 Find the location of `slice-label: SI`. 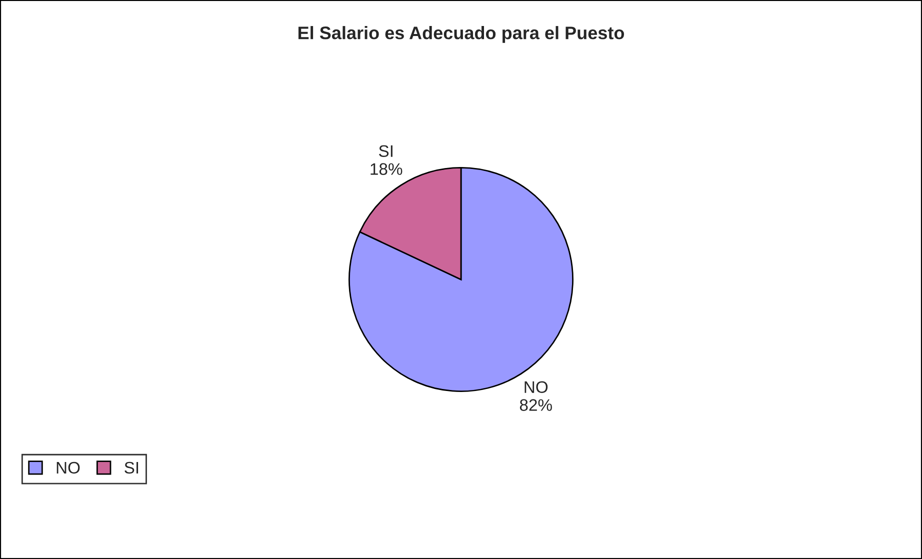

slice-label: SI is located at coordinates (385, 151).